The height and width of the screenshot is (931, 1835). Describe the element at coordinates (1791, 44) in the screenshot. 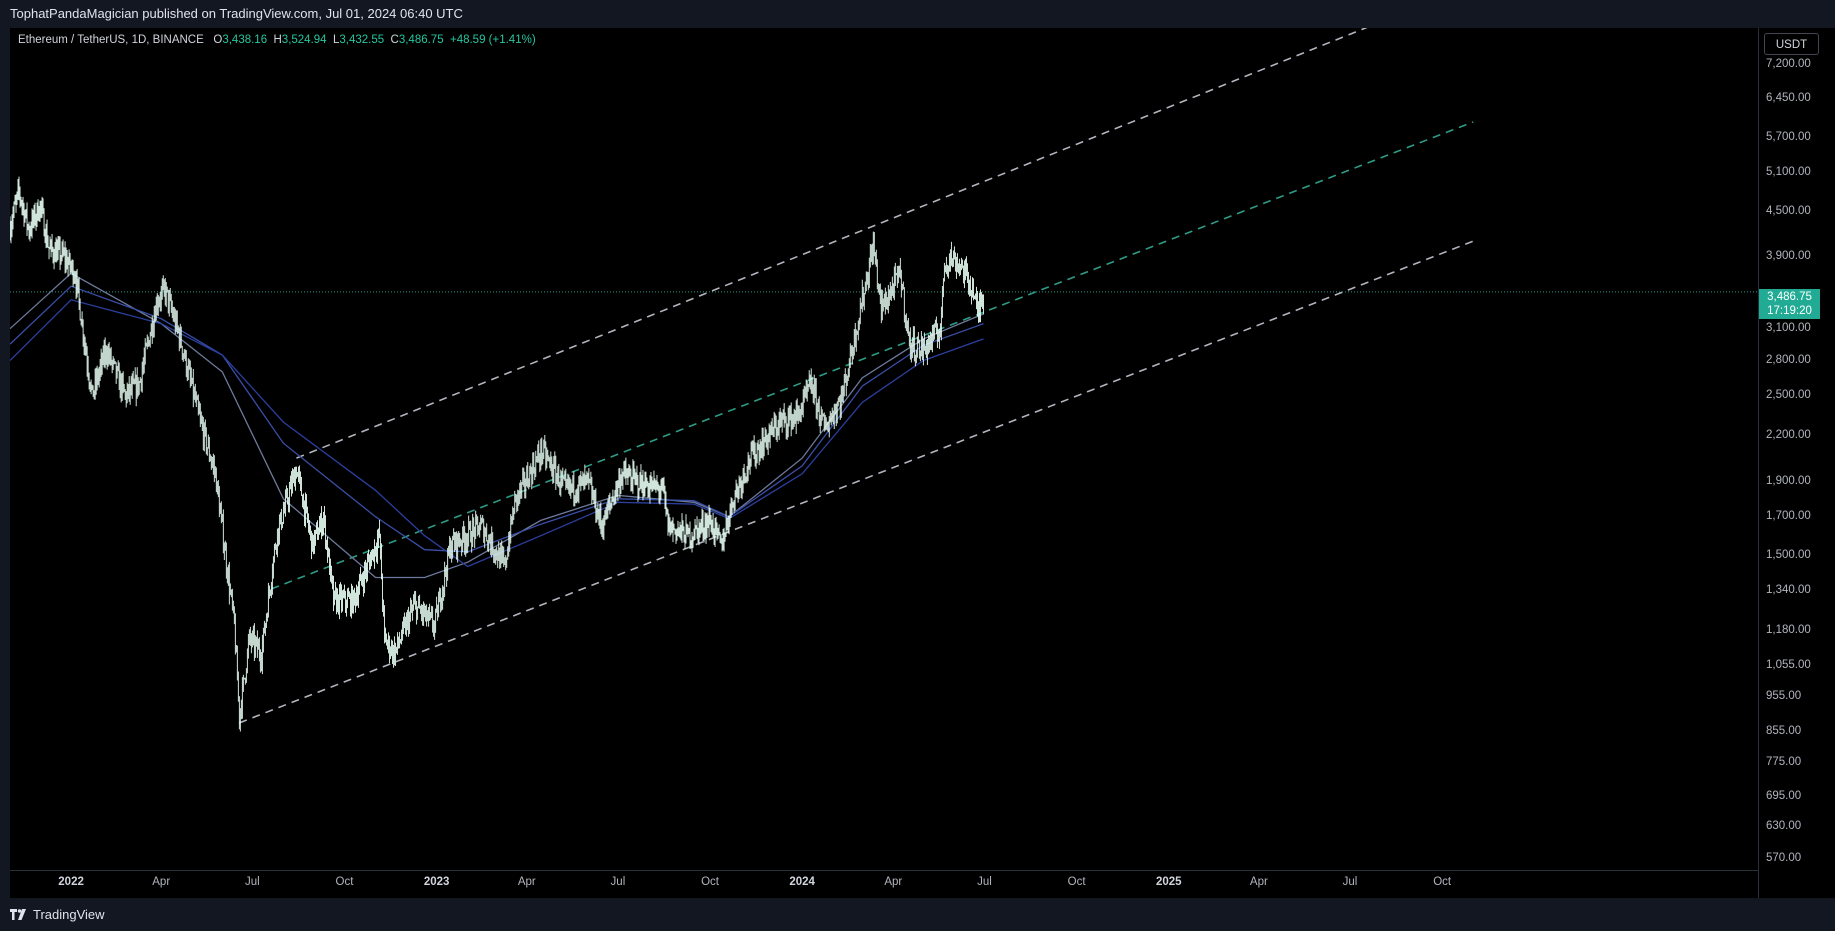

I see `currency-button: USDT` at that location.